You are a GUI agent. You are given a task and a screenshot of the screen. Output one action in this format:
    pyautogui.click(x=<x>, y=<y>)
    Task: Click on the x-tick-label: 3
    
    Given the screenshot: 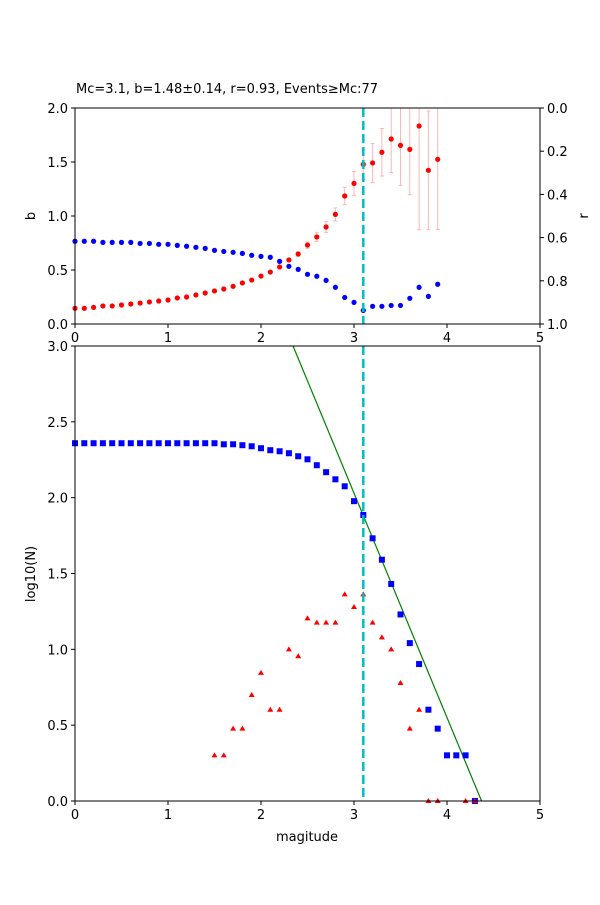 What is the action you would take?
    pyautogui.click(x=354, y=338)
    